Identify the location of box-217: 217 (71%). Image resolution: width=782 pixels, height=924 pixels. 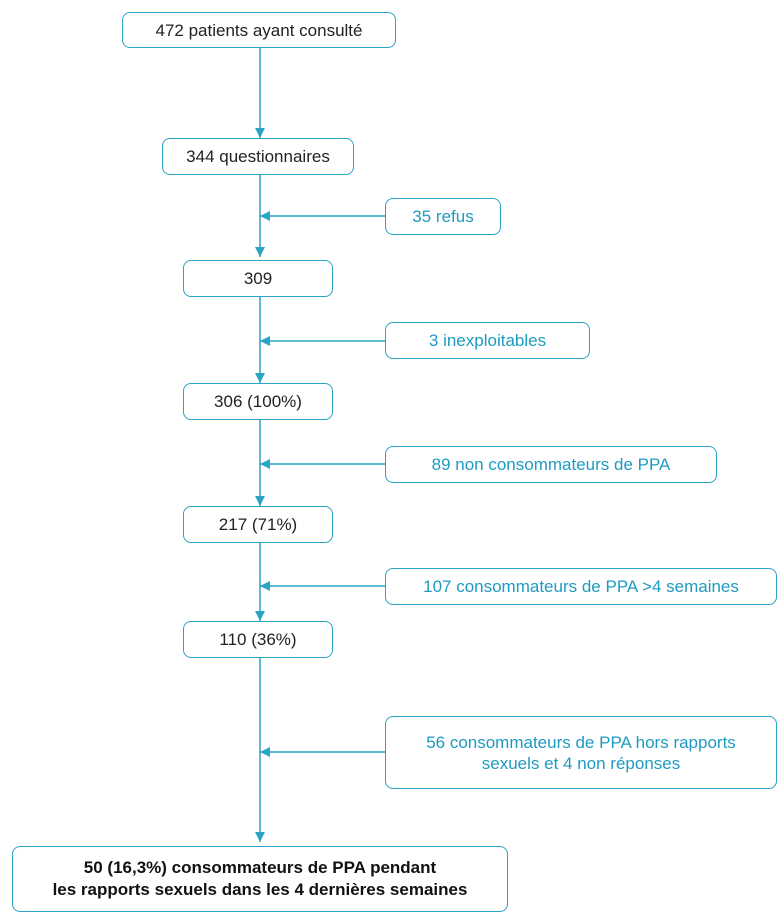
(258, 524).